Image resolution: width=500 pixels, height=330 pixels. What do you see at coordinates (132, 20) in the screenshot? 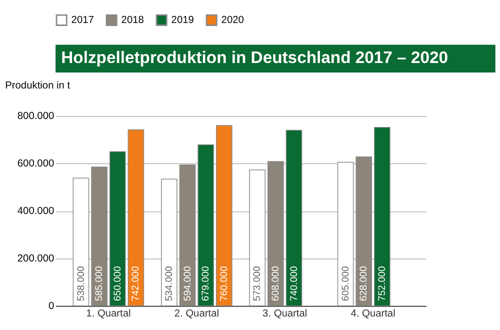
I see `legend-label: 2018` at bounding box center [132, 20].